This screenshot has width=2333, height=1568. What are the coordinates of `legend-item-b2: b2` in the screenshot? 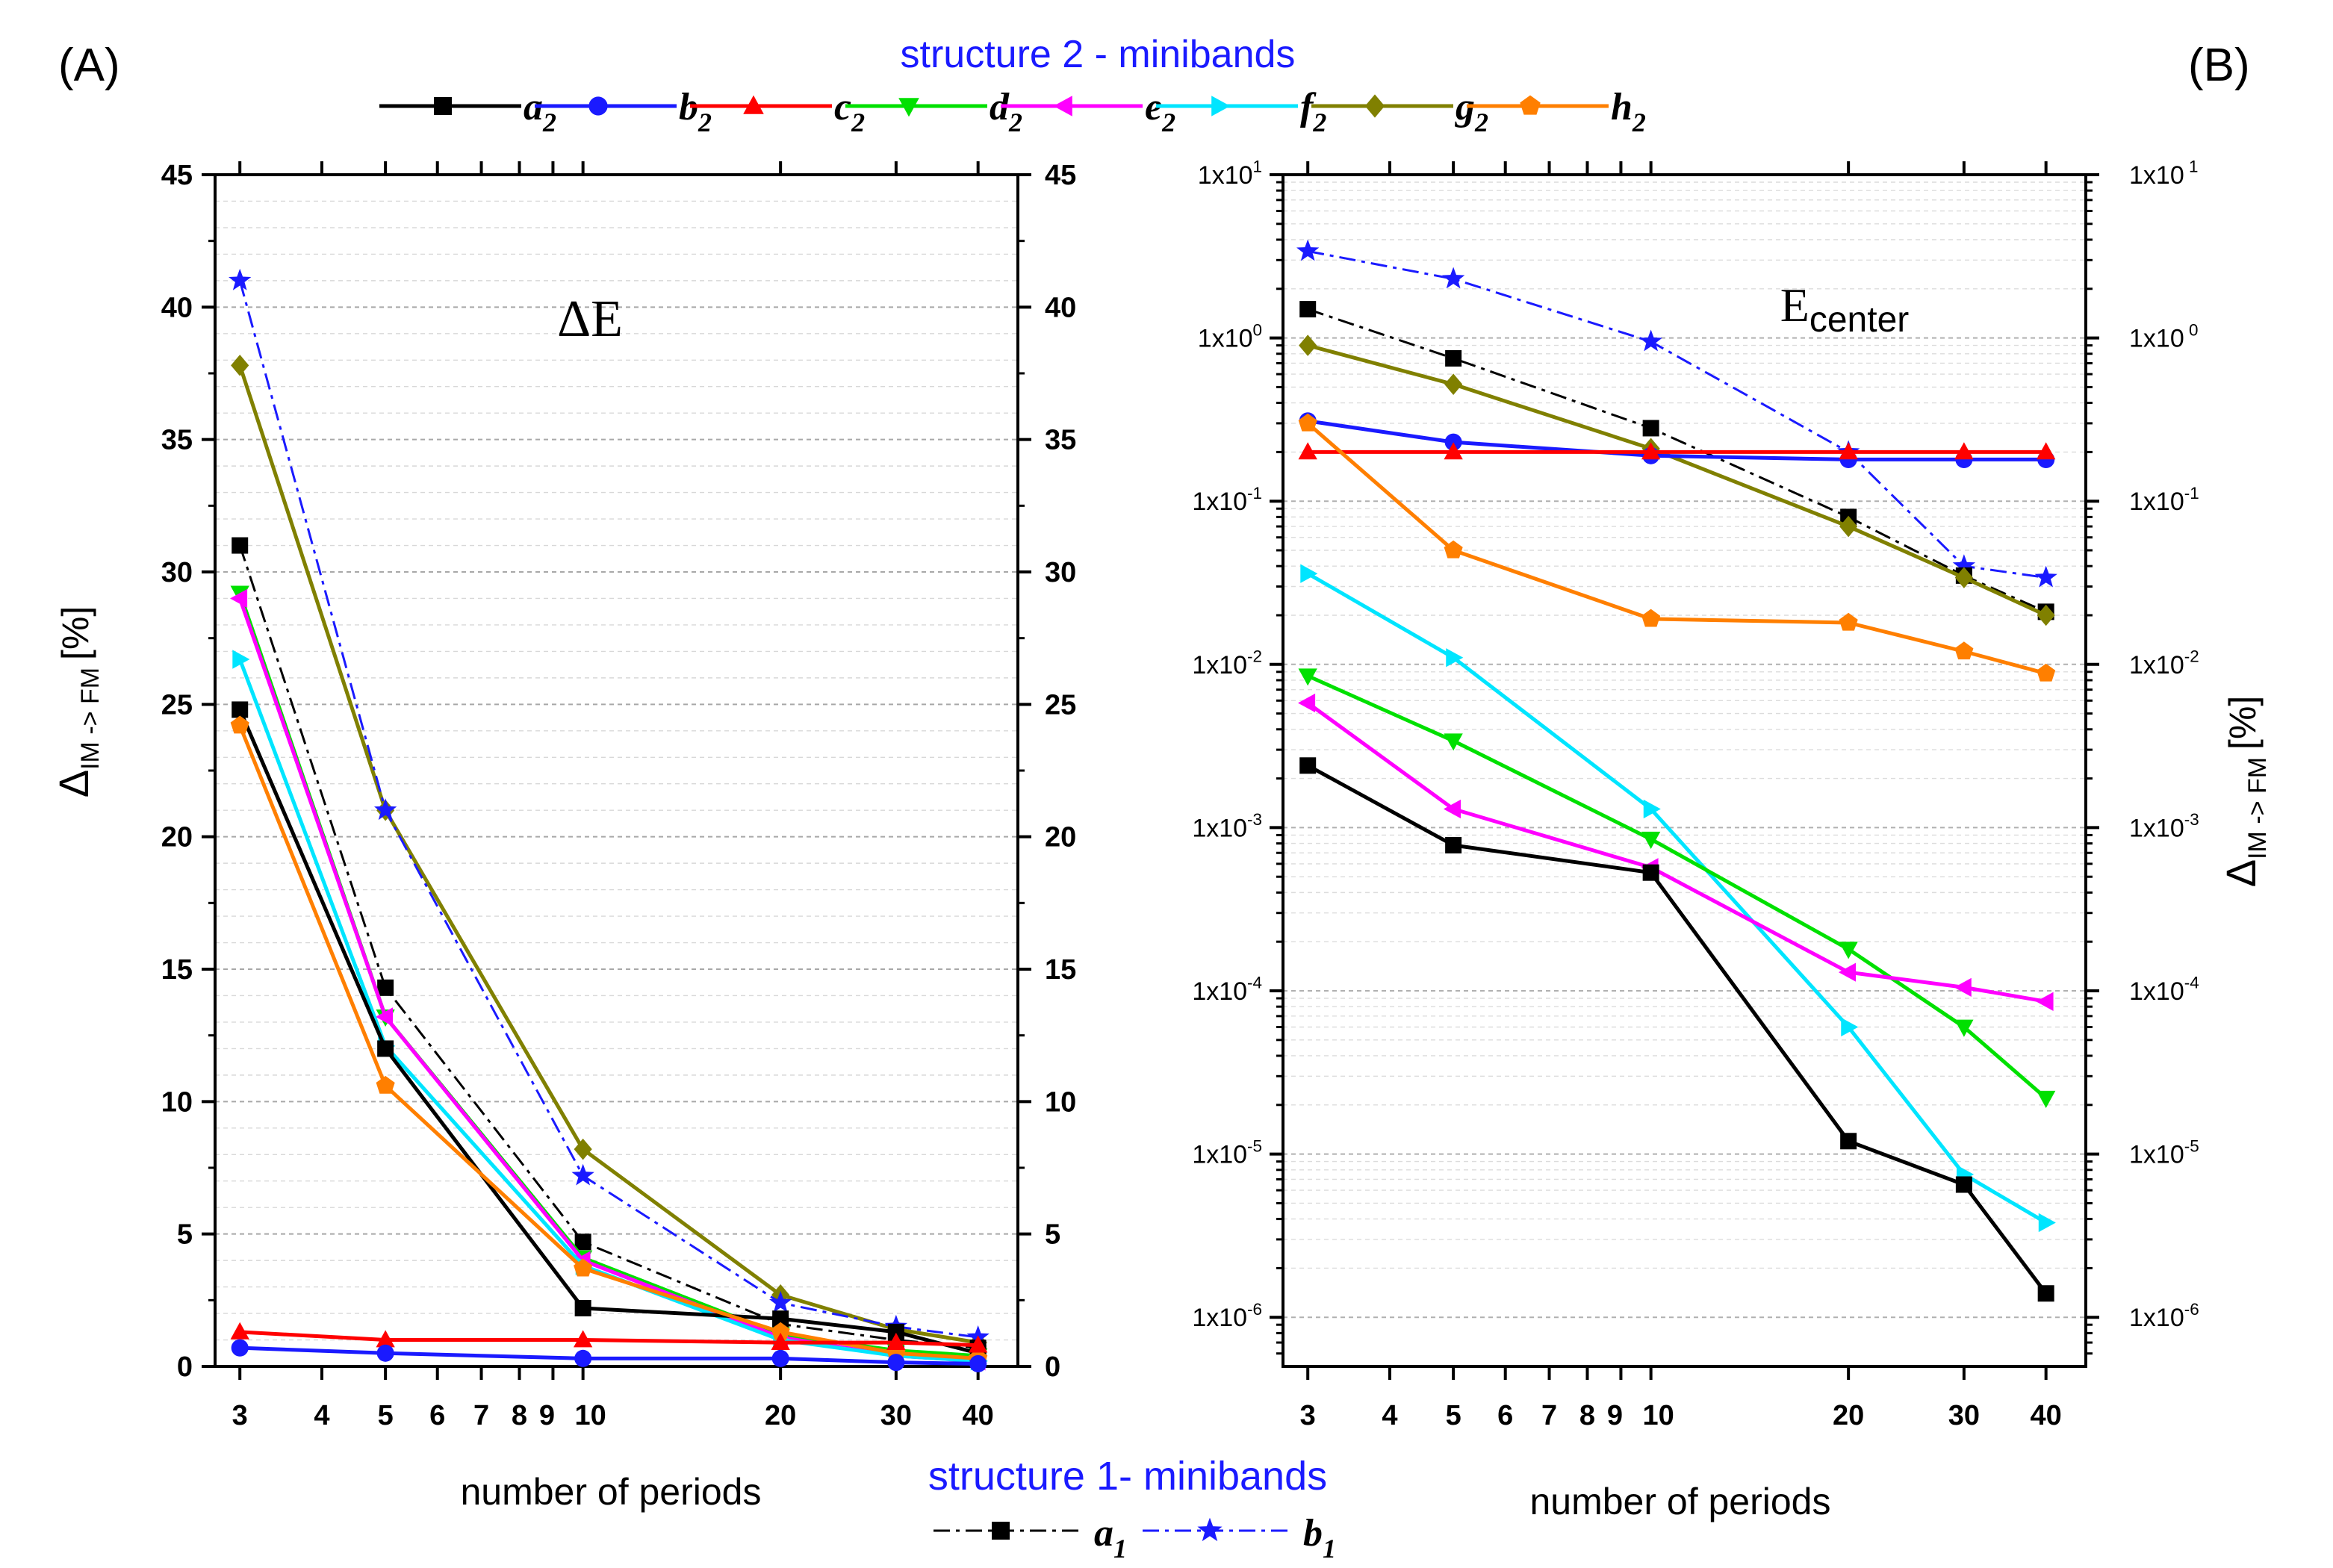 It's located at (623, 111).